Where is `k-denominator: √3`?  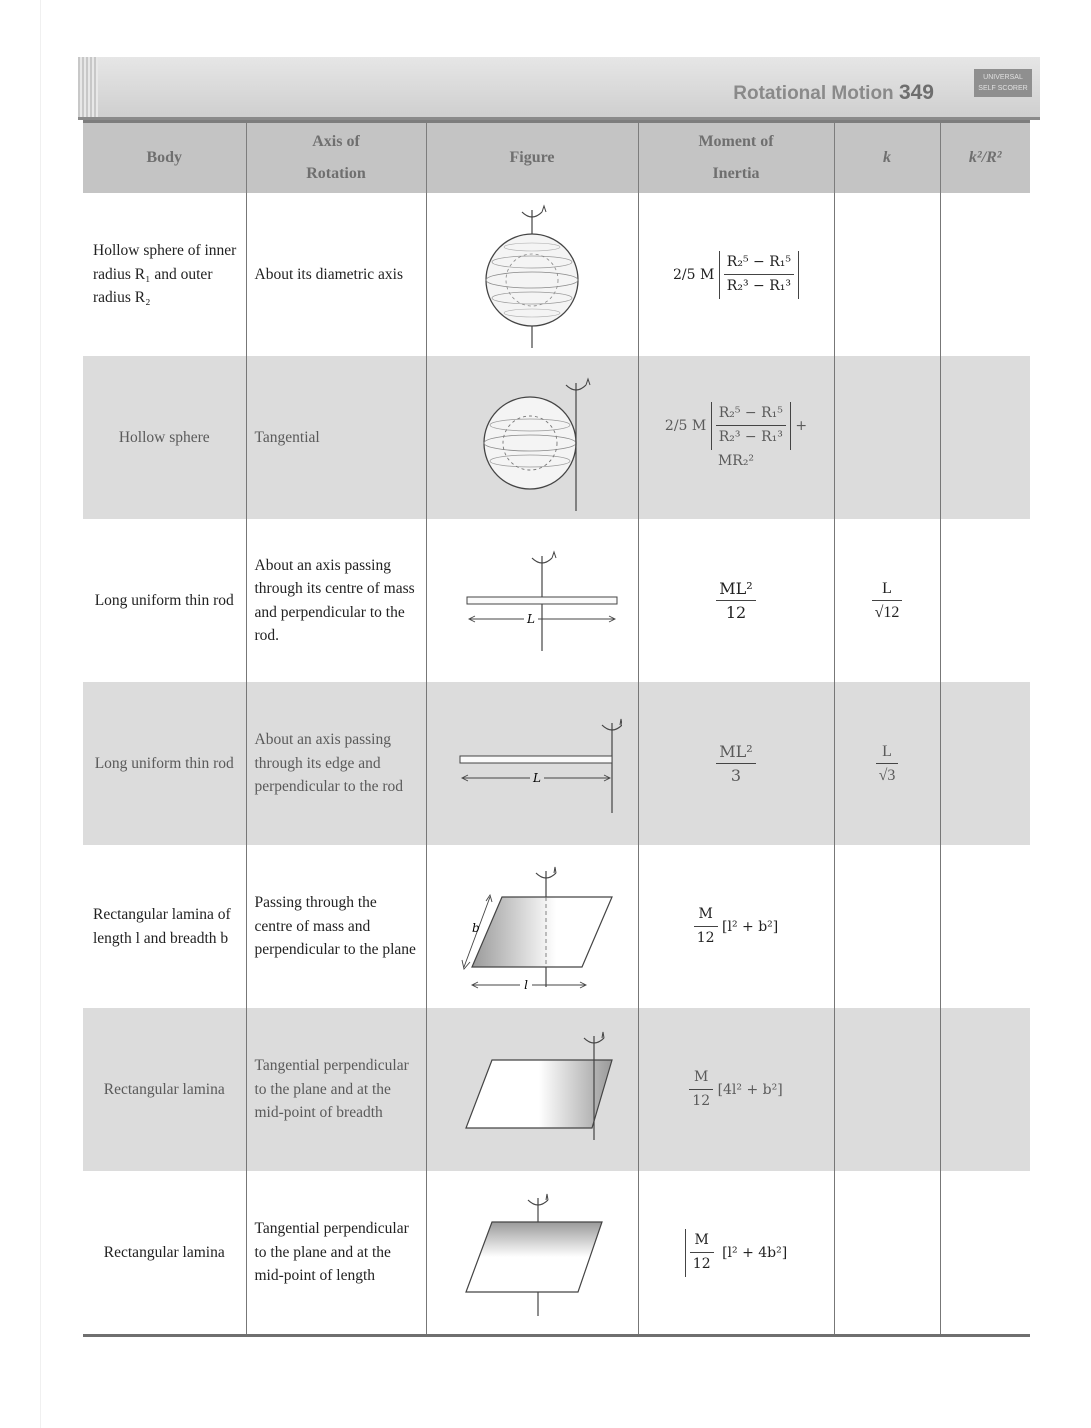
k-denominator: √3 is located at coordinates (887, 775).